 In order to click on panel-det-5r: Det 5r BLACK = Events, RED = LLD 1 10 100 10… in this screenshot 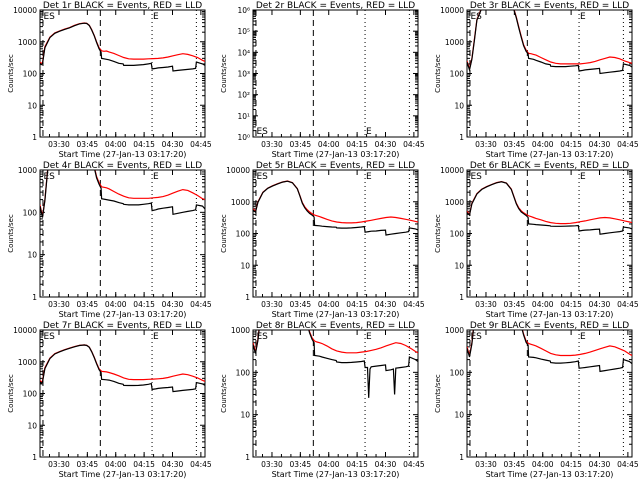, I will do `click(322, 240)`.